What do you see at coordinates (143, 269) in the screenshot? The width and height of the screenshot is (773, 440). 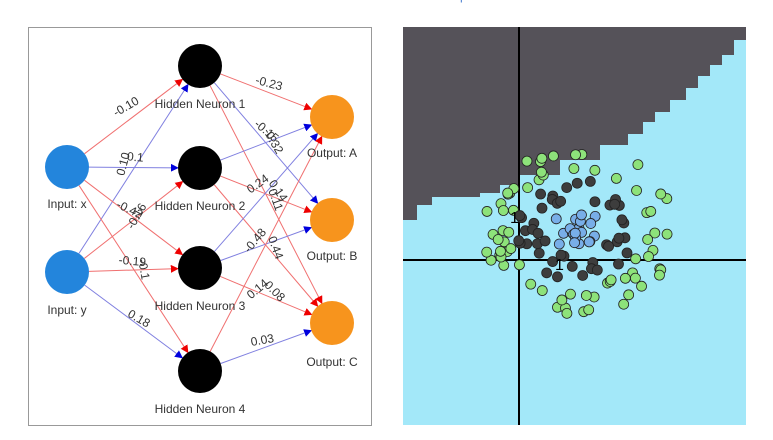 I see `weight-label: -0.1` at bounding box center [143, 269].